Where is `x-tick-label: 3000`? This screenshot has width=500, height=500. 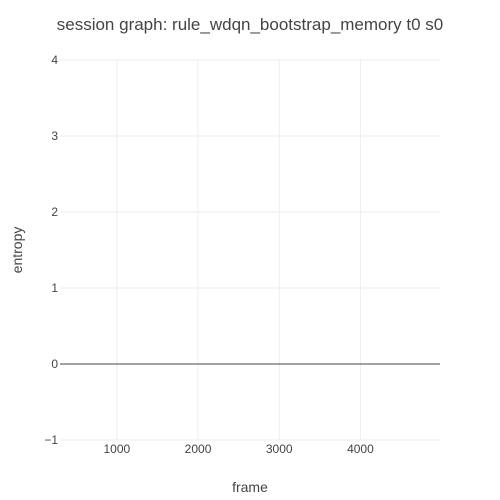 x-tick-label: 3000 is located at coordinates (279, 449).